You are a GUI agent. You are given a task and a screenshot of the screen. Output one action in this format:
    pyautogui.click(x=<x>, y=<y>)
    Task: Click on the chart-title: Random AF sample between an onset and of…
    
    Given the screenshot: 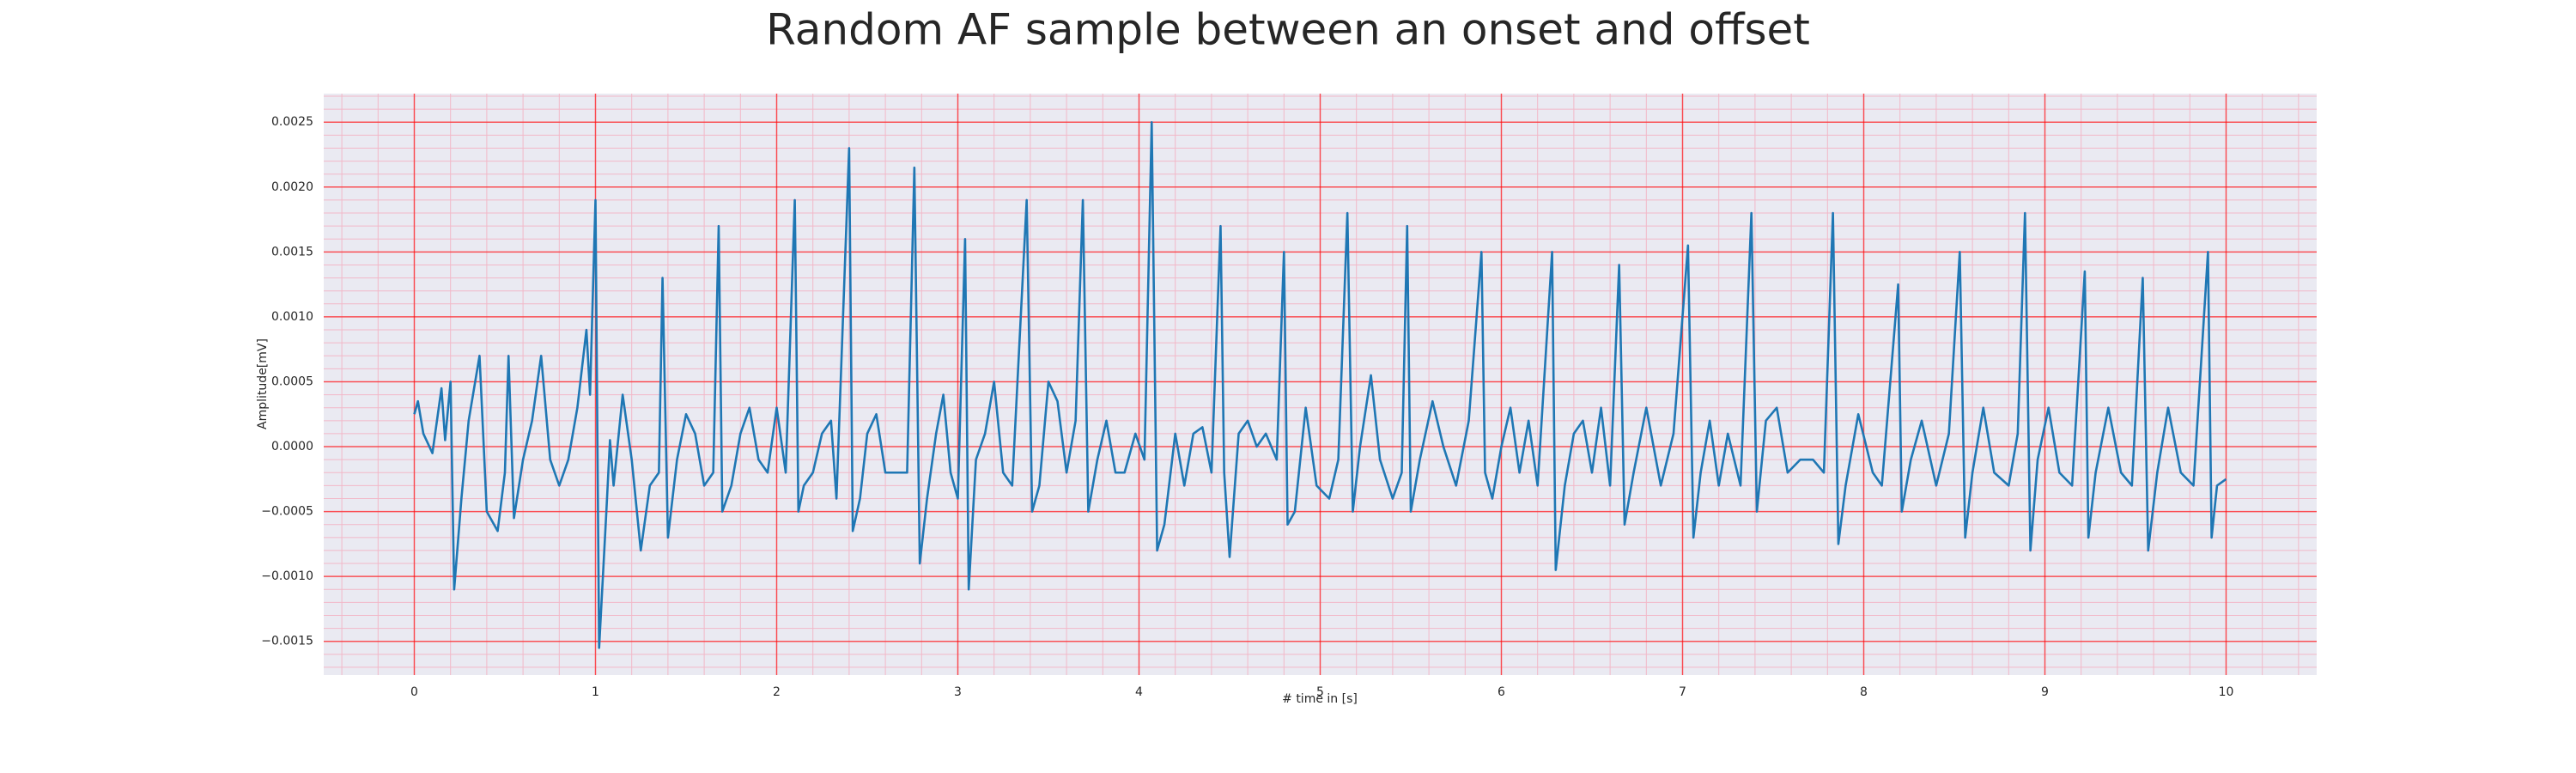 What is the action you would take?
    pyautogui.click(x=1288, y=30)
    